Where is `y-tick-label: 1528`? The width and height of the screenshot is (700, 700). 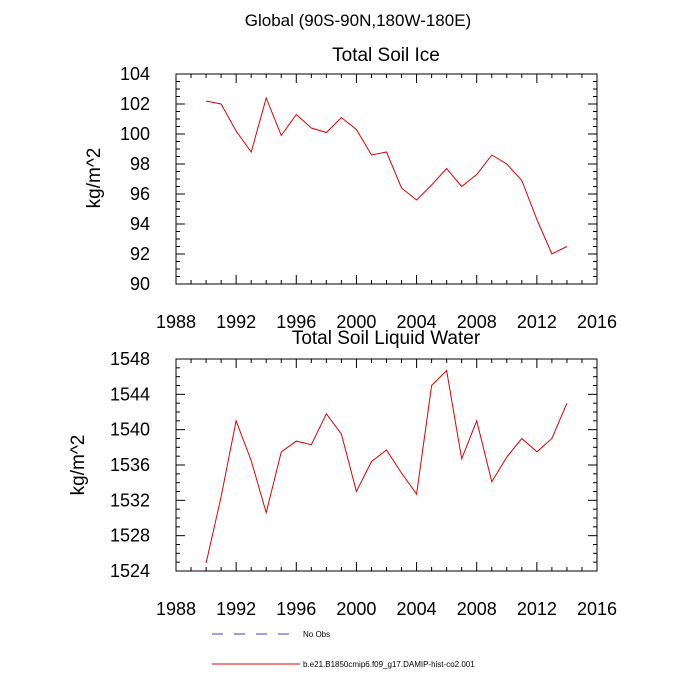
y-tick-label: 1528 is located at coordinates (130, 536).